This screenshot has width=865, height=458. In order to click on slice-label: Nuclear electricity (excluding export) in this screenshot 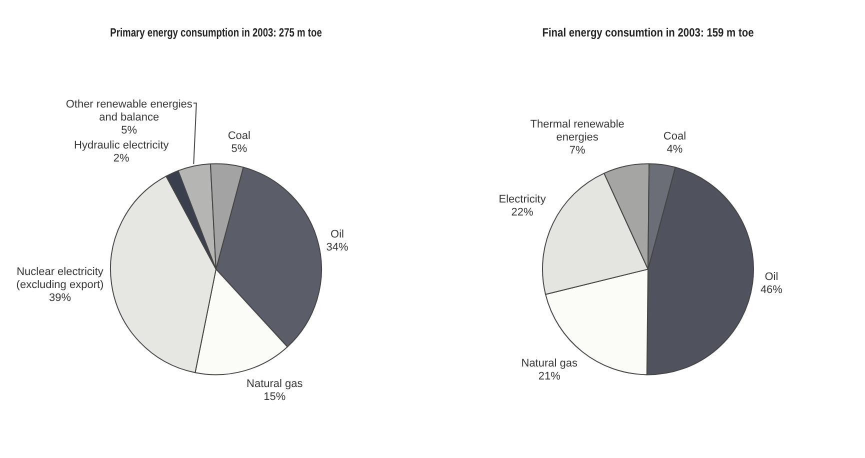, I will do `click(60, 278)`.